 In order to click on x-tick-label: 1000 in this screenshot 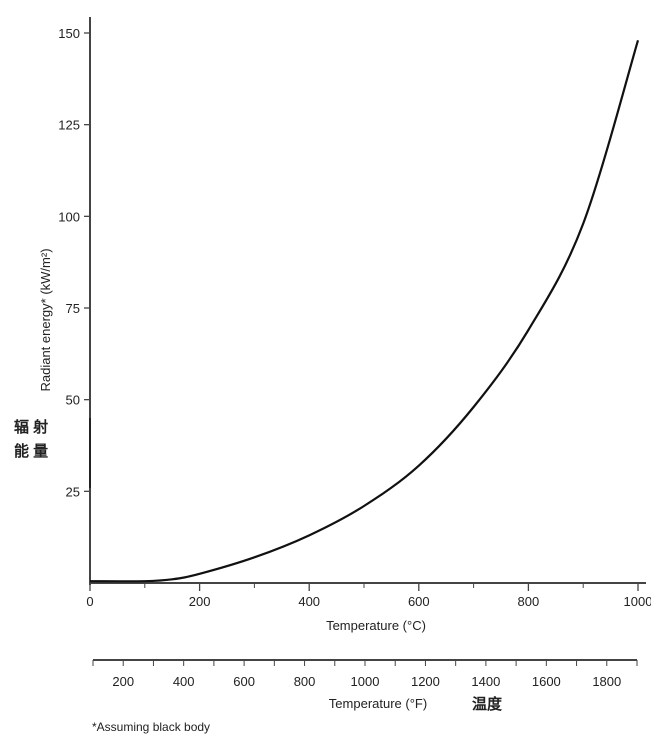, I will do `click(637, 601)`.